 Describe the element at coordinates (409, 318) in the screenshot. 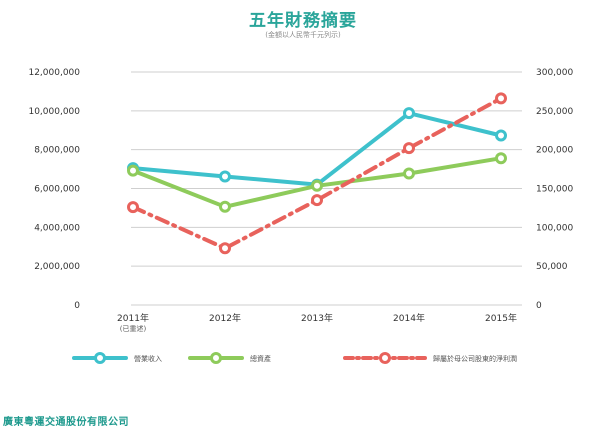

I see `x-axis-tick-label: 2014年` at that location.